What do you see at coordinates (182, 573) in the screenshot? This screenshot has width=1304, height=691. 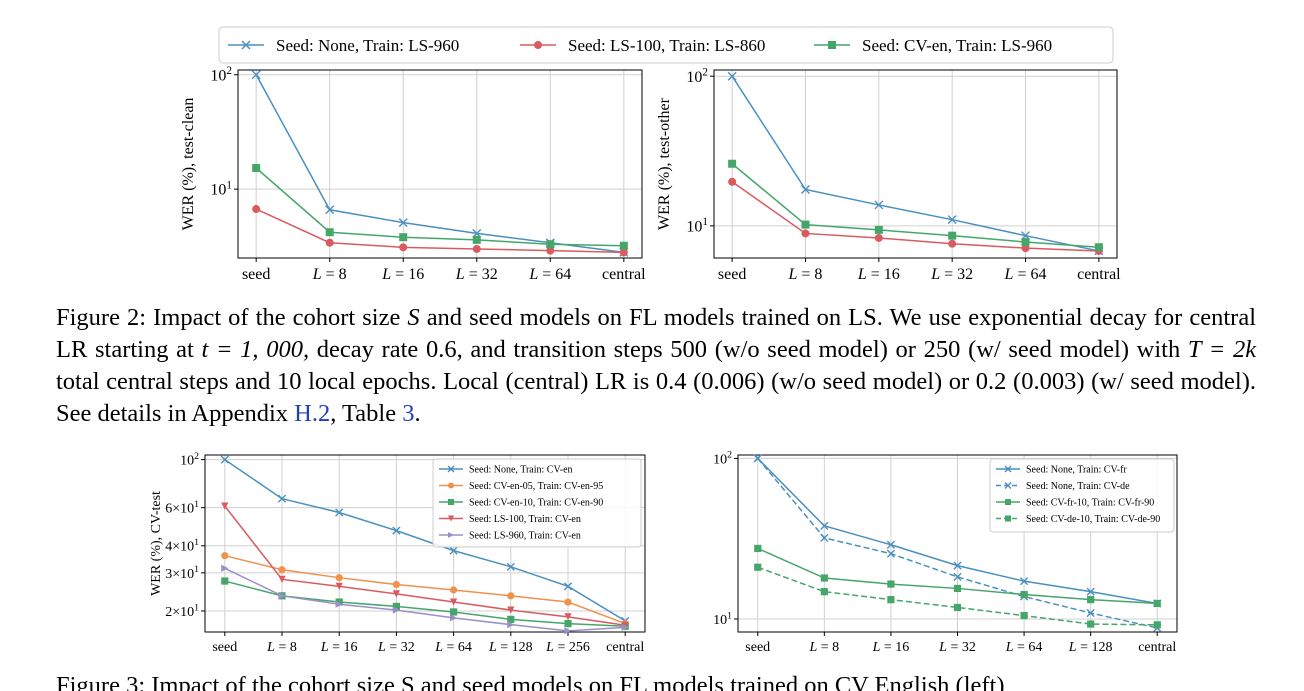 I see `y-tick-label: 3×10¹` at bounding box center [182, 573].